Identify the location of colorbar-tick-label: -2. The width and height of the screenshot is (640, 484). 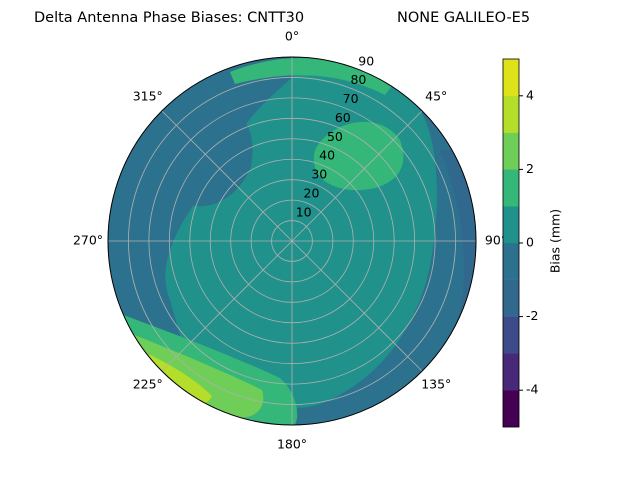
(532, 315).